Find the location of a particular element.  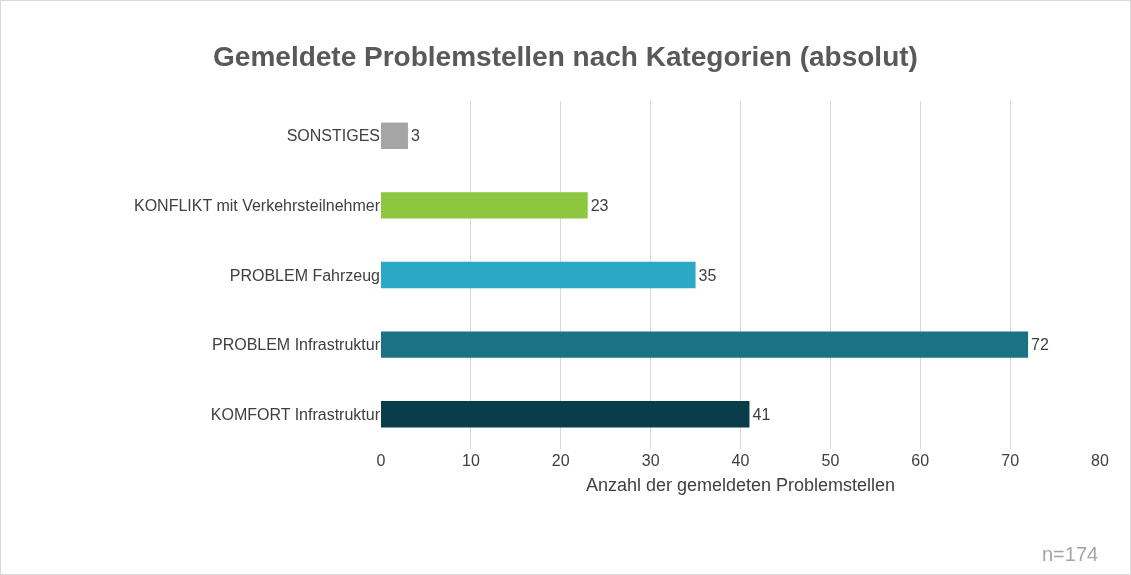

y-tick-label: PROBLEM Fahrzeug is located at coordinates (304, 275).